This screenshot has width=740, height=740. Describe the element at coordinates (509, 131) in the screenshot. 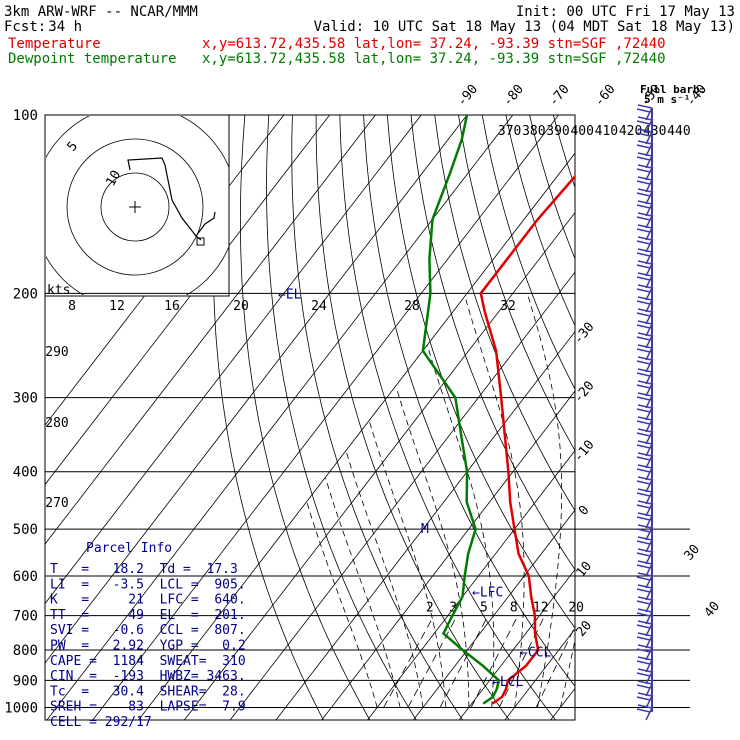

I see `theta-label: 370` at that location.